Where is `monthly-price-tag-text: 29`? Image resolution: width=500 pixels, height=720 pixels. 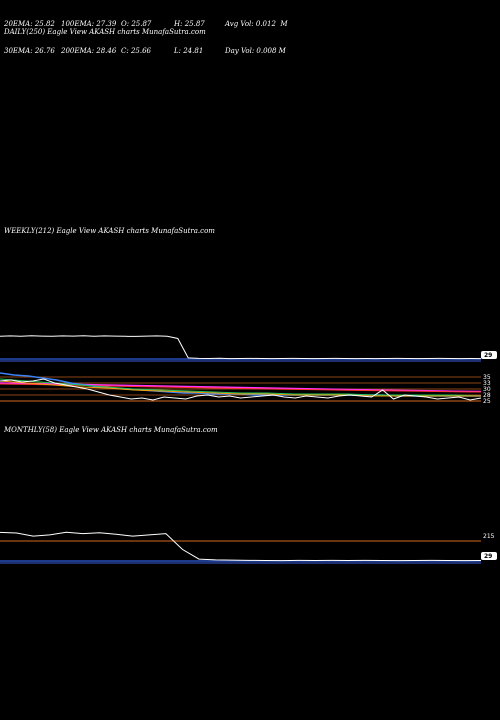 monthly-price-tag-text: 29 is located at coordinates (488, 556).